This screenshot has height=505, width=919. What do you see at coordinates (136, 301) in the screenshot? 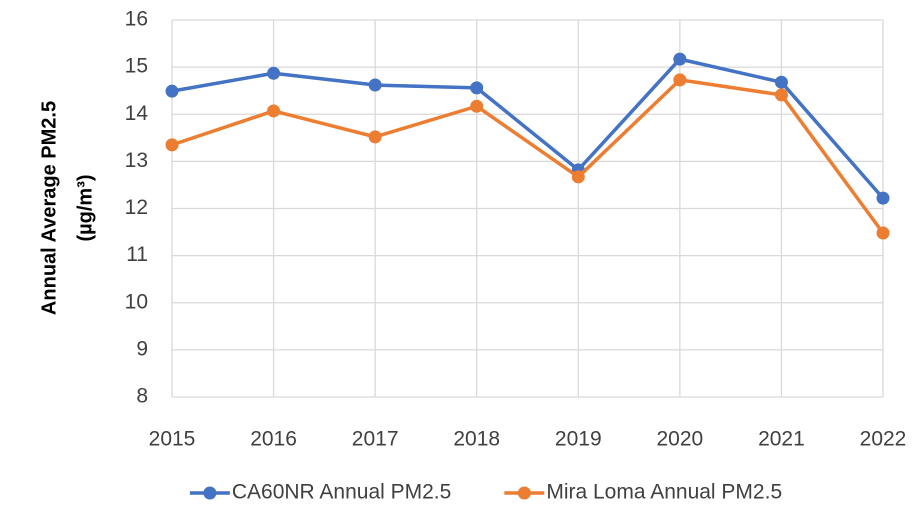
I see `y-tick-label: 10` at bounding box center [136, 301].